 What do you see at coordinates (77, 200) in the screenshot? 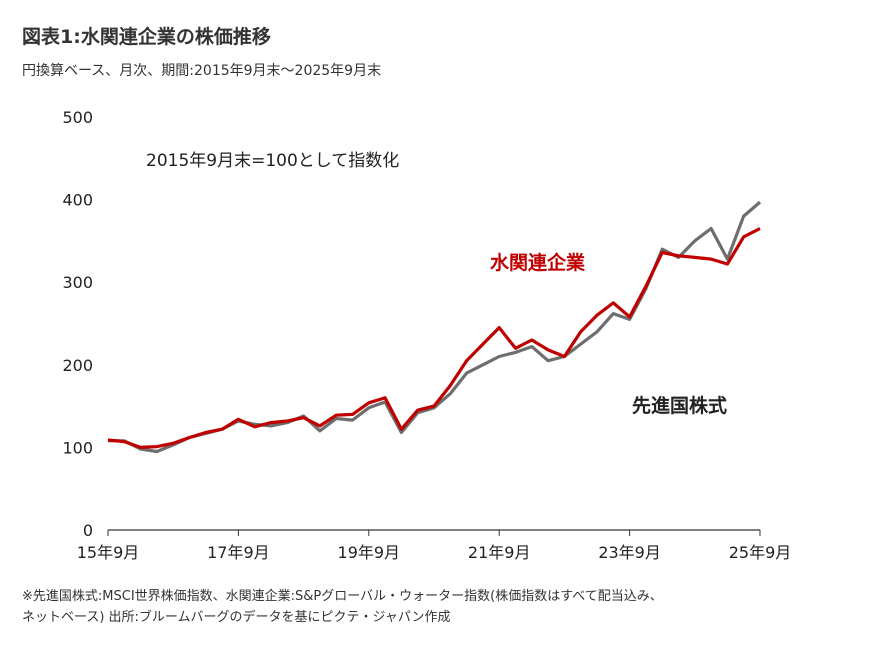
I see `y-tick-label: 400` at bounding box center [77, 200].